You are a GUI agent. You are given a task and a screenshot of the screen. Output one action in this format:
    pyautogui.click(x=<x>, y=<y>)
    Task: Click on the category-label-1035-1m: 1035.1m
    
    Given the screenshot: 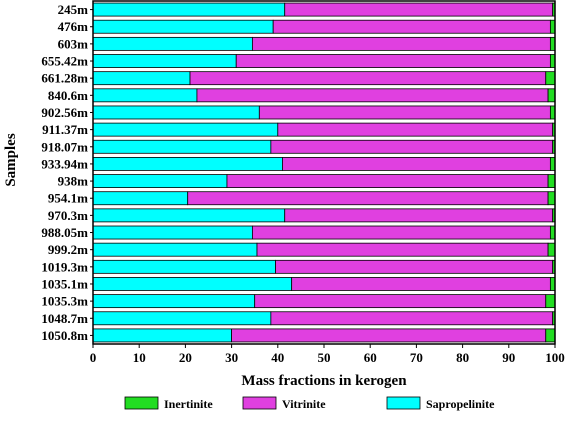 What is the action you would take?
    pyautogui.click(x=64, y=283)
    